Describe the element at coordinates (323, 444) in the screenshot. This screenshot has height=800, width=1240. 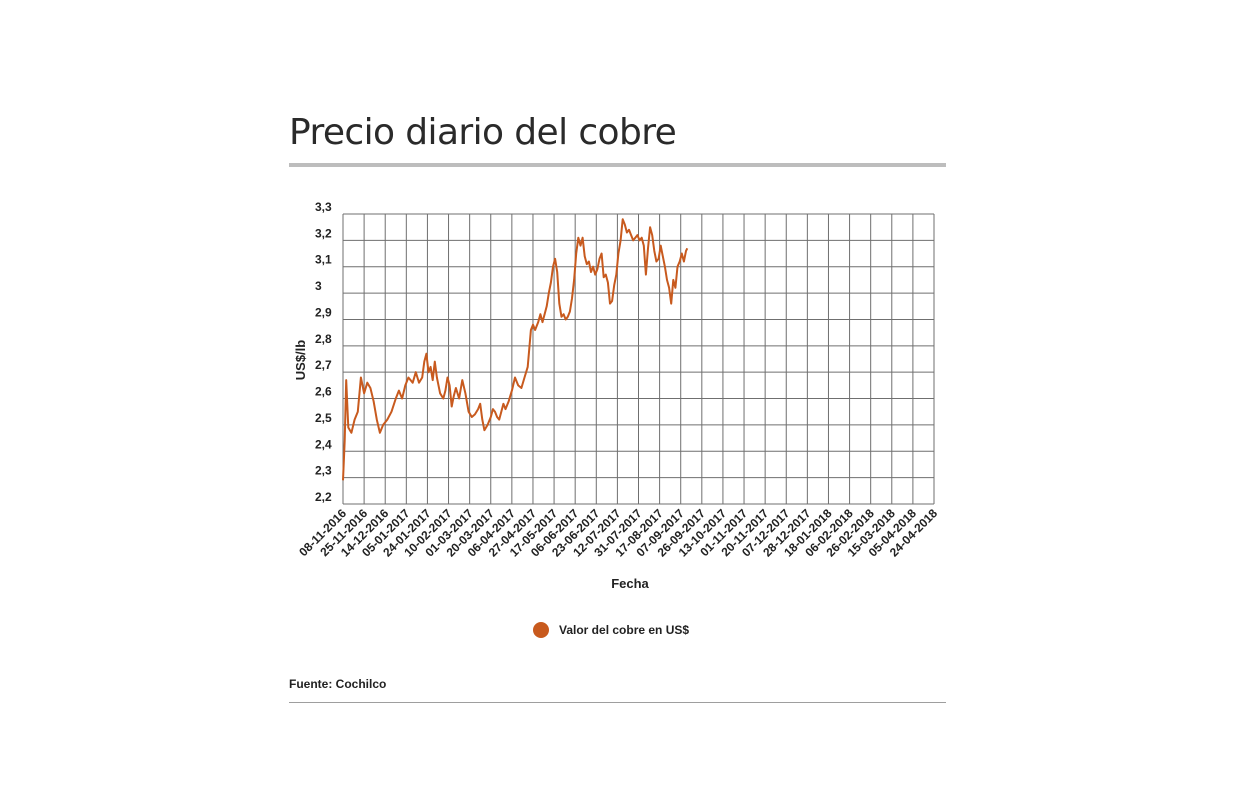
I see `y-tick-label: 2,4` at that location.